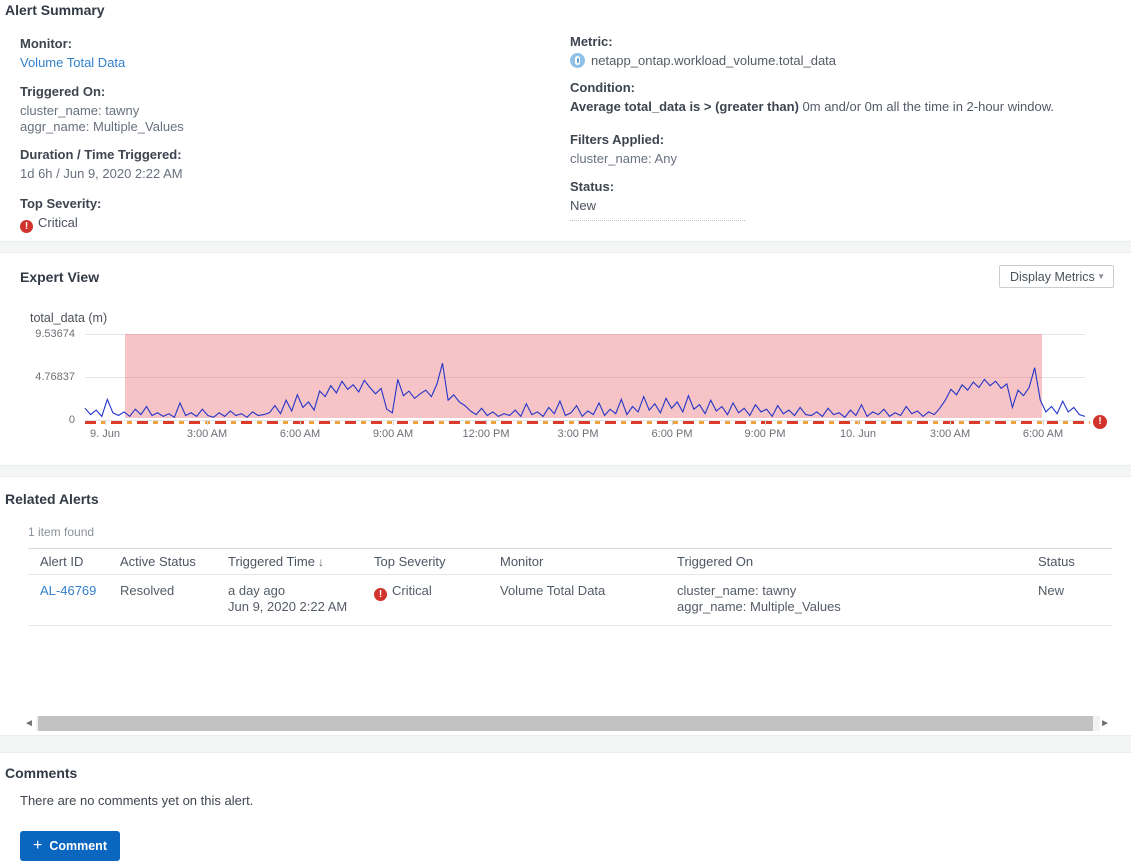 The width and height of the screenshot is (1131, 863). What do you see at coordinates (1051, 590) in the screenshot?
I see `cell-status: New` at bounding box center [1051, 590].